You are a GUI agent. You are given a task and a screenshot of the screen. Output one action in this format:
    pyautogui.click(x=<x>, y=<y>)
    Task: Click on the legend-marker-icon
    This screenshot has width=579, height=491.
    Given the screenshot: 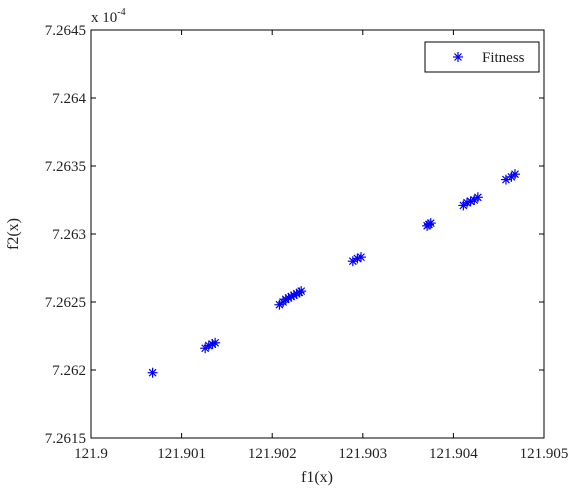 What is the action you would take?
    pyautogui.click(x=458, y=57)
    